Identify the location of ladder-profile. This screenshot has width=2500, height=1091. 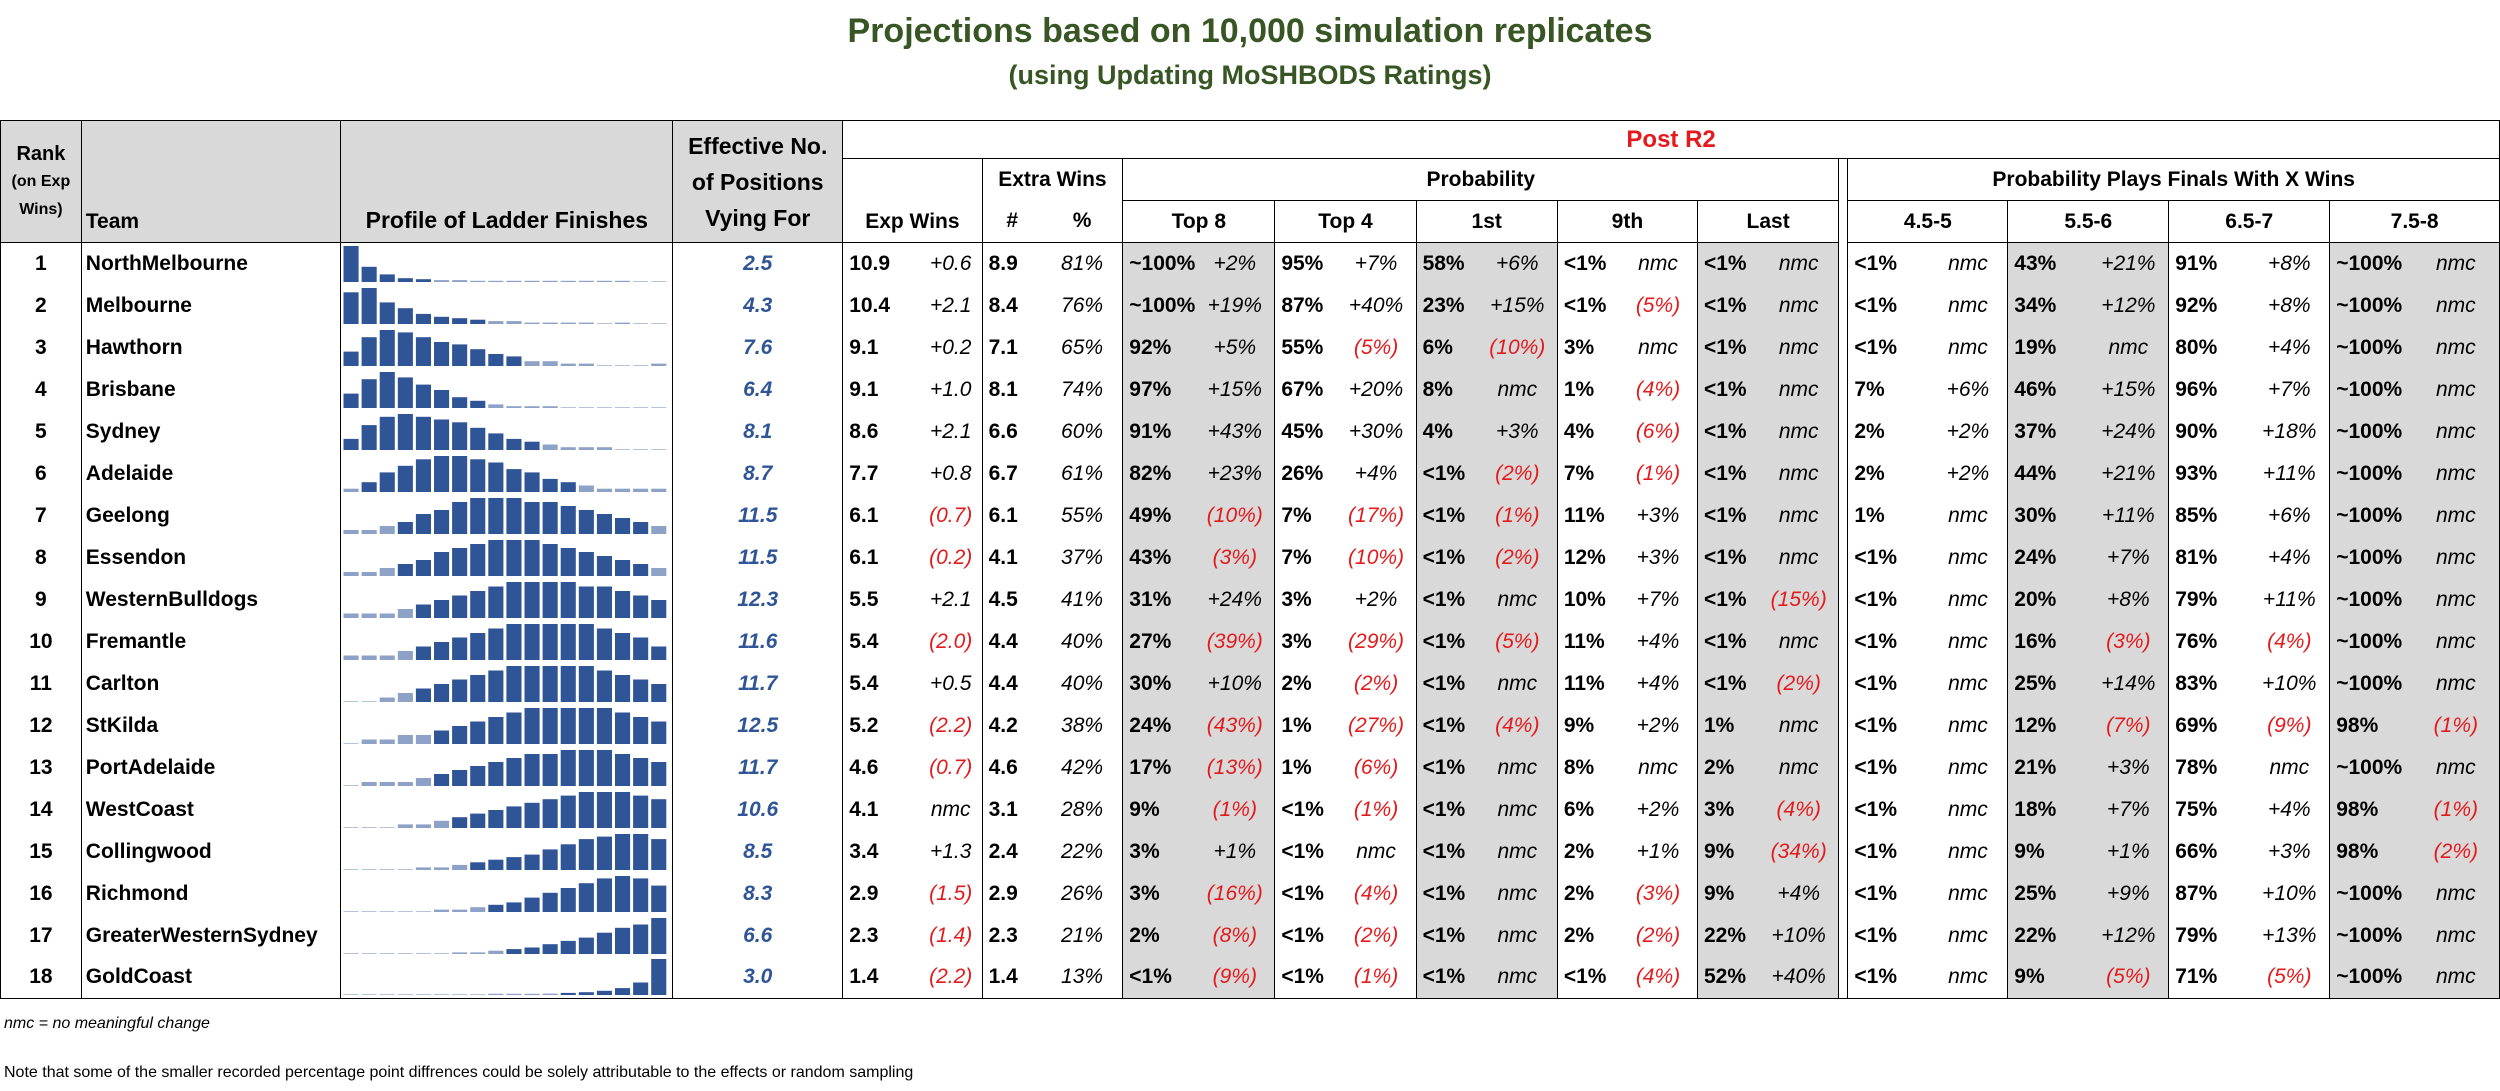
(507, 977).